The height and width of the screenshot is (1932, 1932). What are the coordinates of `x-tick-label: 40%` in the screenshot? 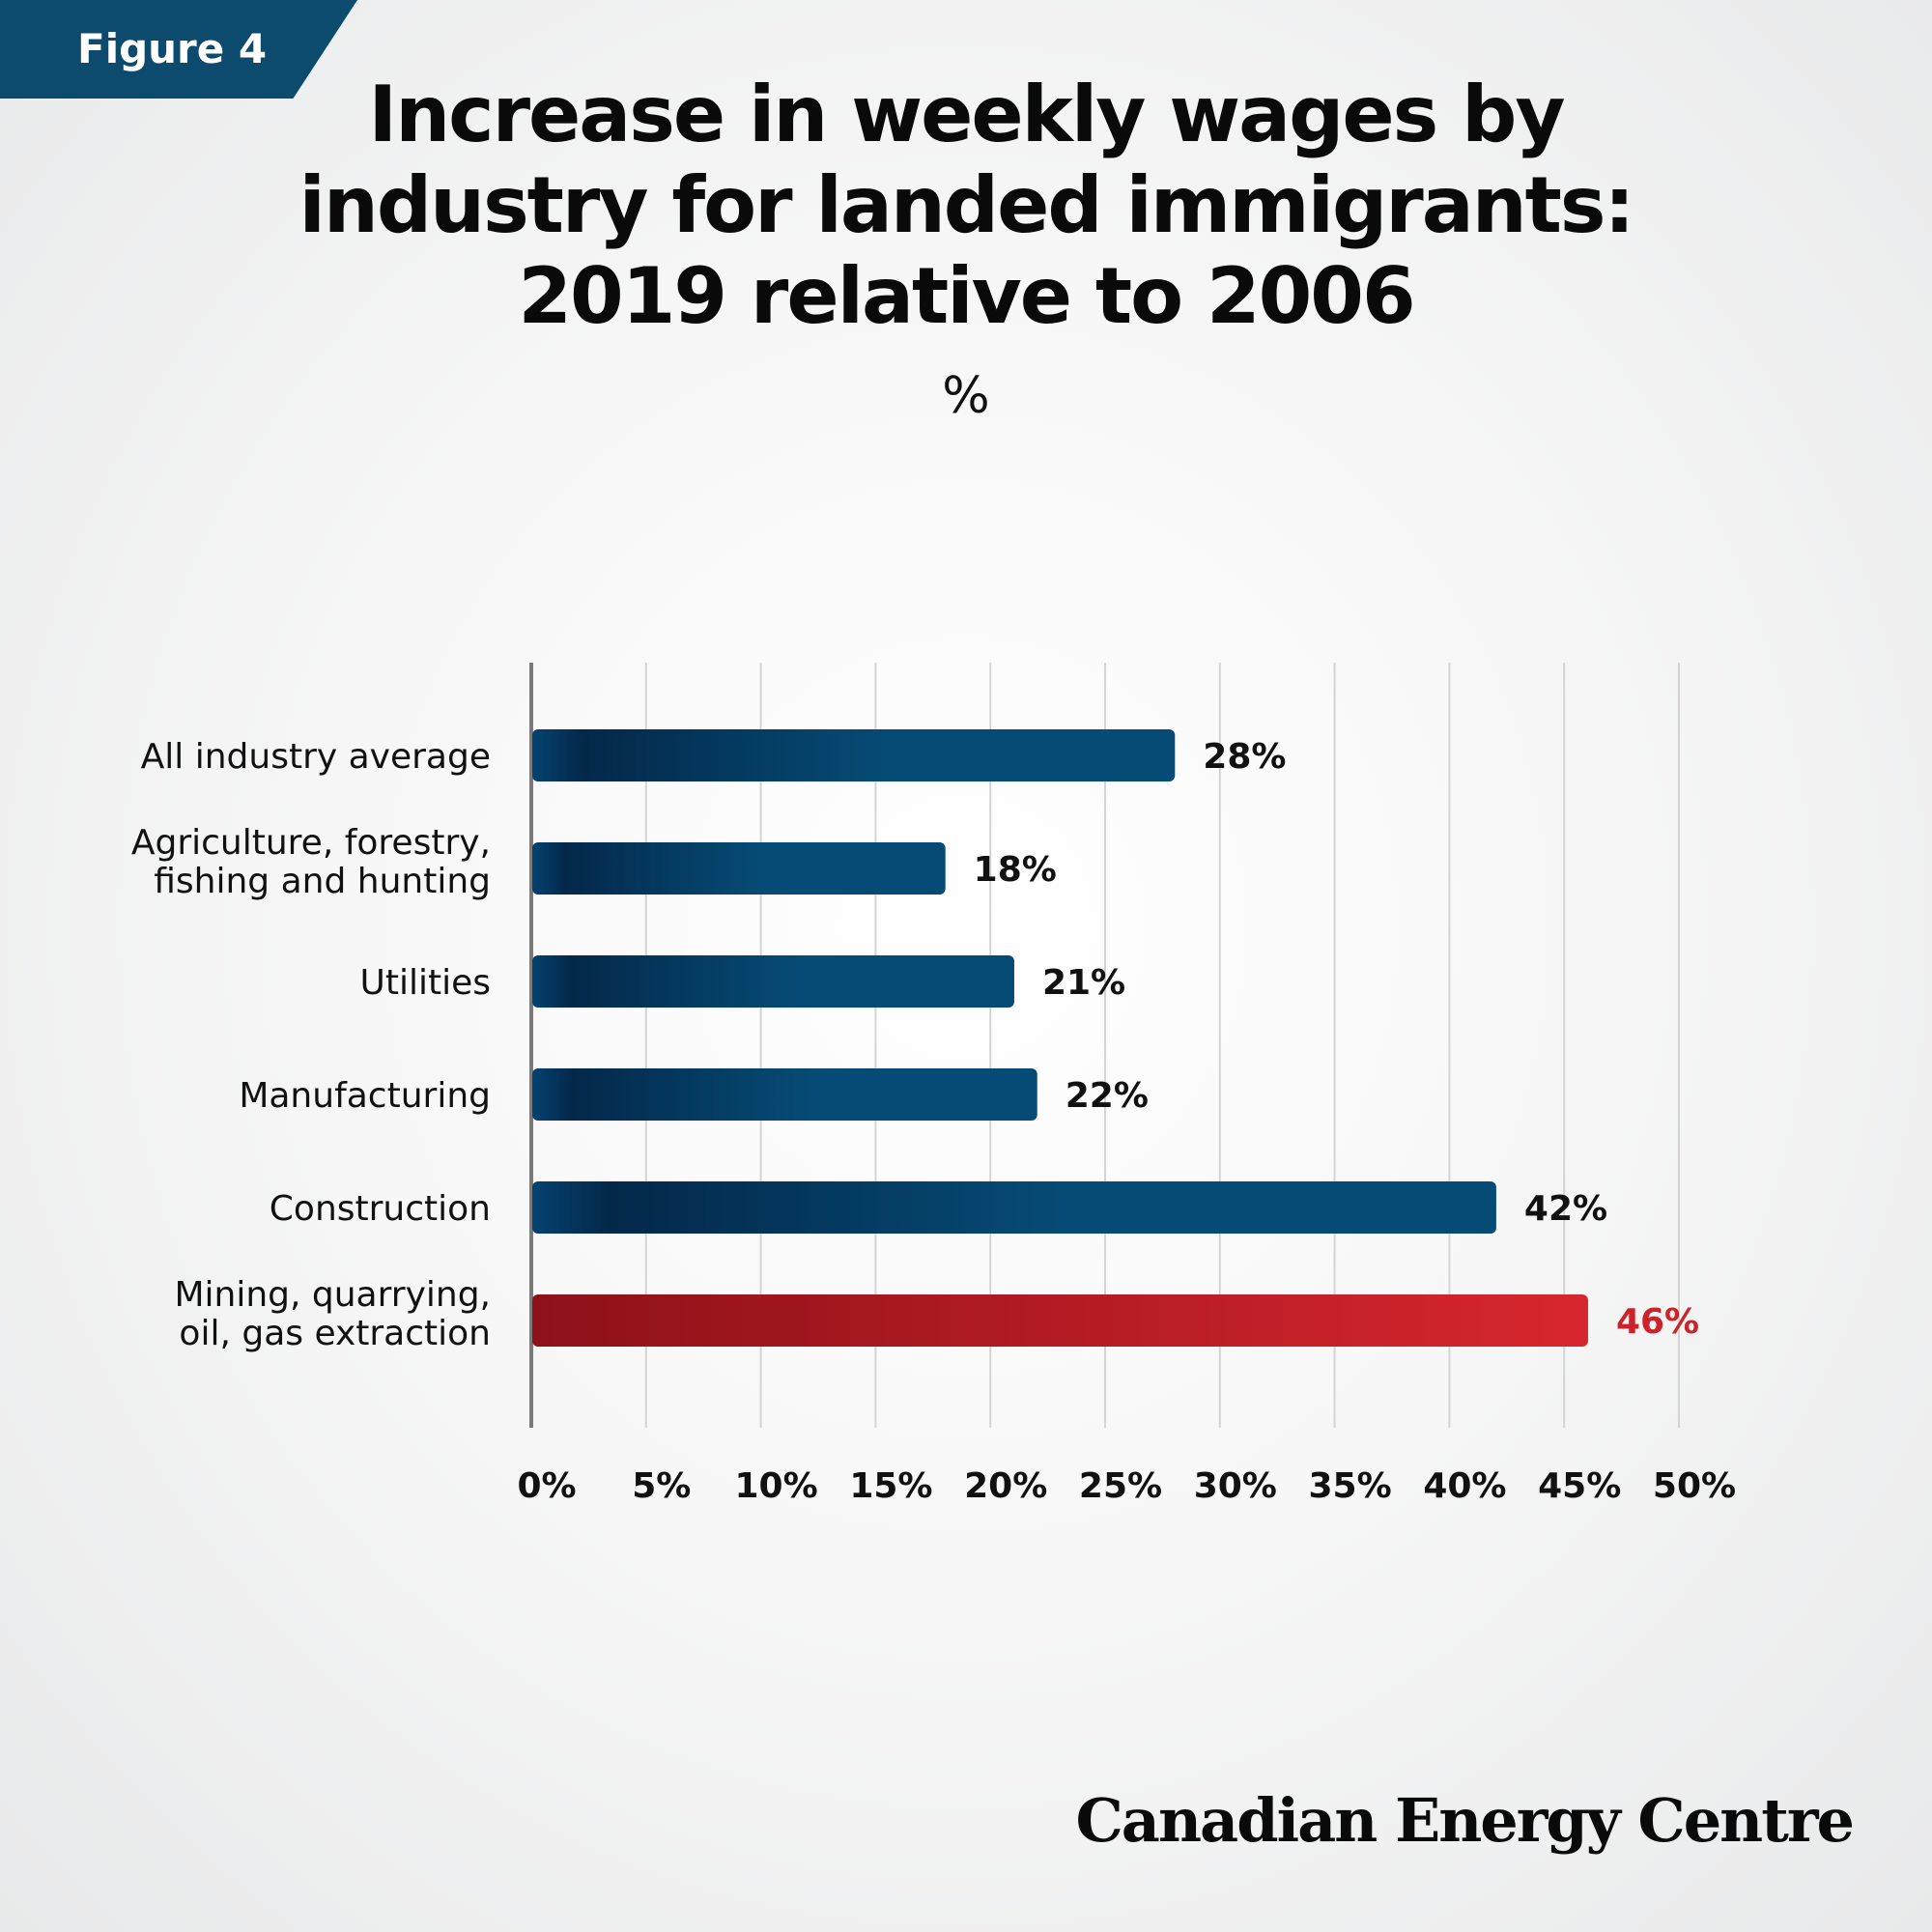 It's located at (1464, 1486).